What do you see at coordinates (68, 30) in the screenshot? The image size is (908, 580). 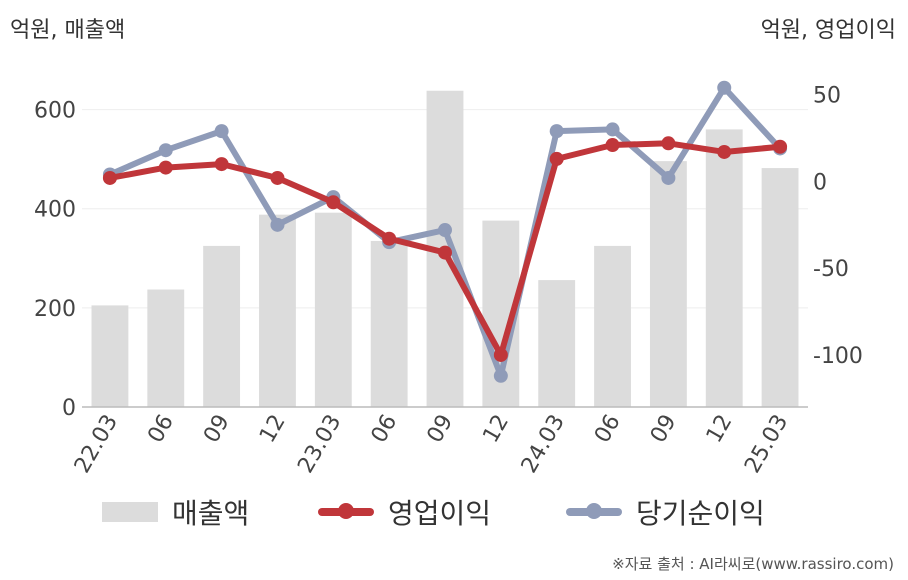 I see `left-axis-unit: 억원, 매출액` at bounding box center [68, 30].